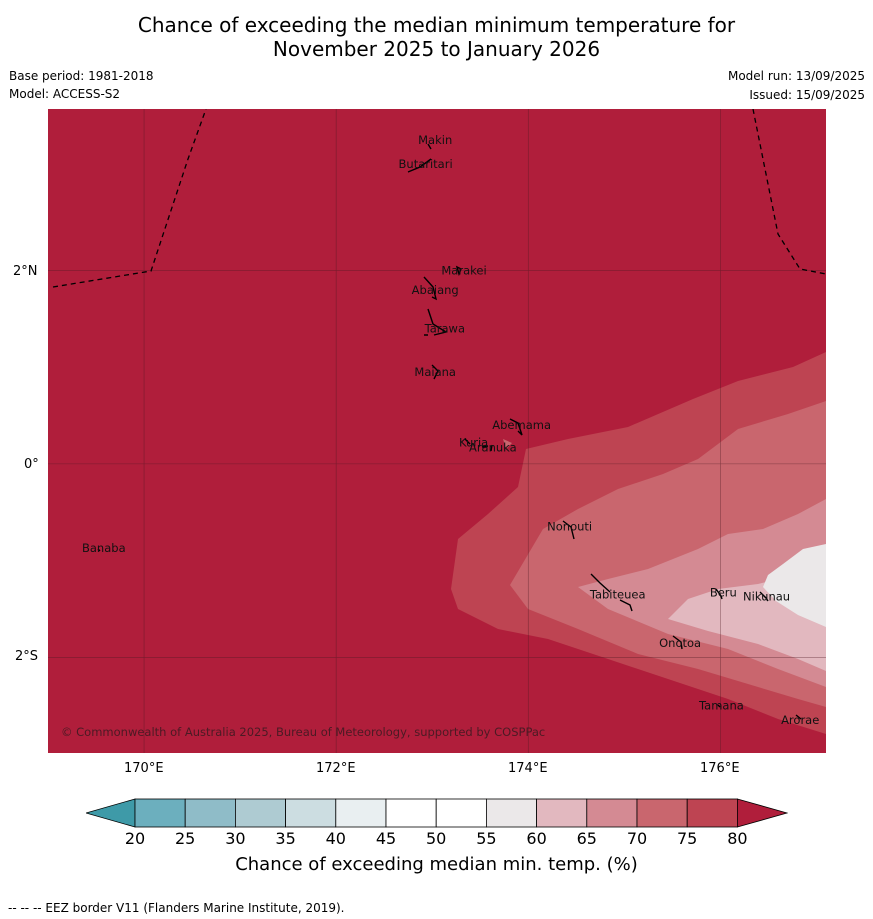  I want to click on nikunau-outline, so click(764, 596).